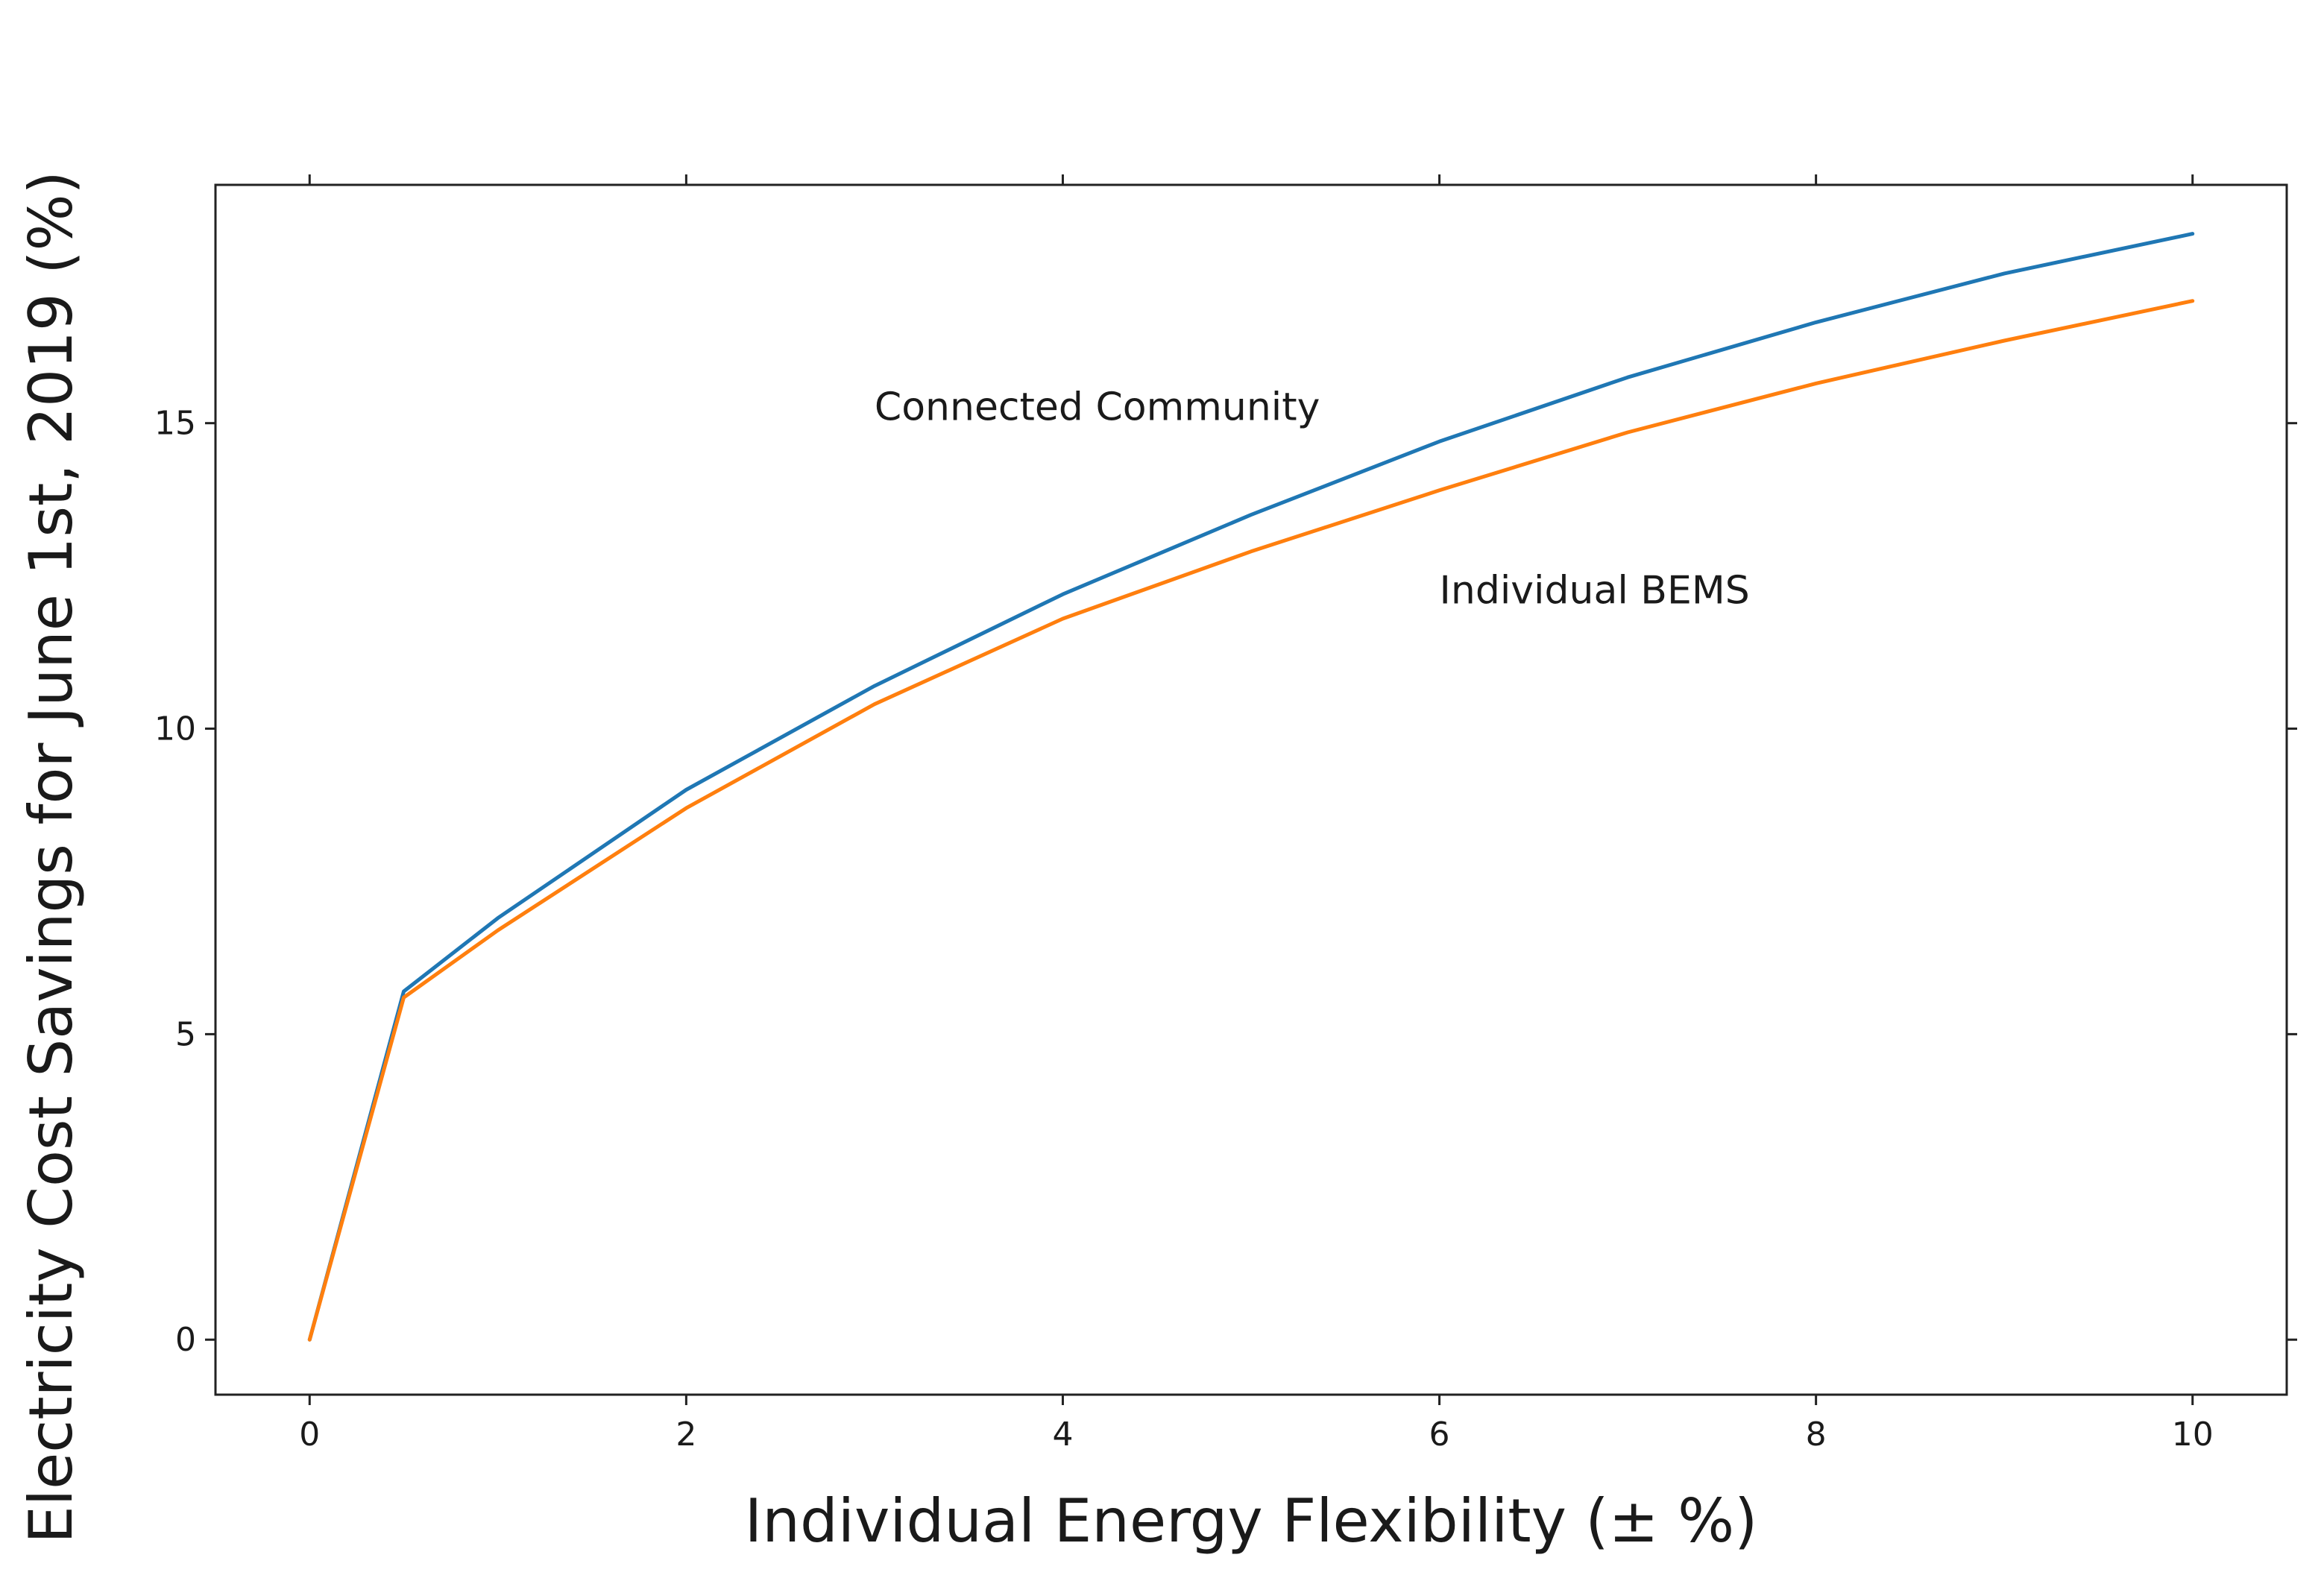 Image resolution: width=2324 pixels, height=1584 pixels. I want to click on y-tick-label: 5, so click(186, 1034).